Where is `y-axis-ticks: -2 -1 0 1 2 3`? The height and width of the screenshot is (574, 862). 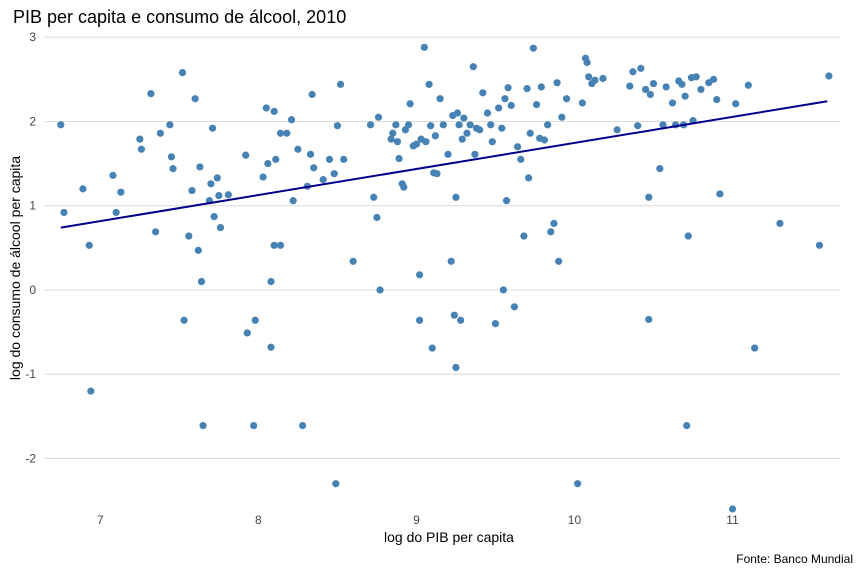 y-axis-ticks: -2 -1 0 1 2 3 is located at coordinates (30, 247).